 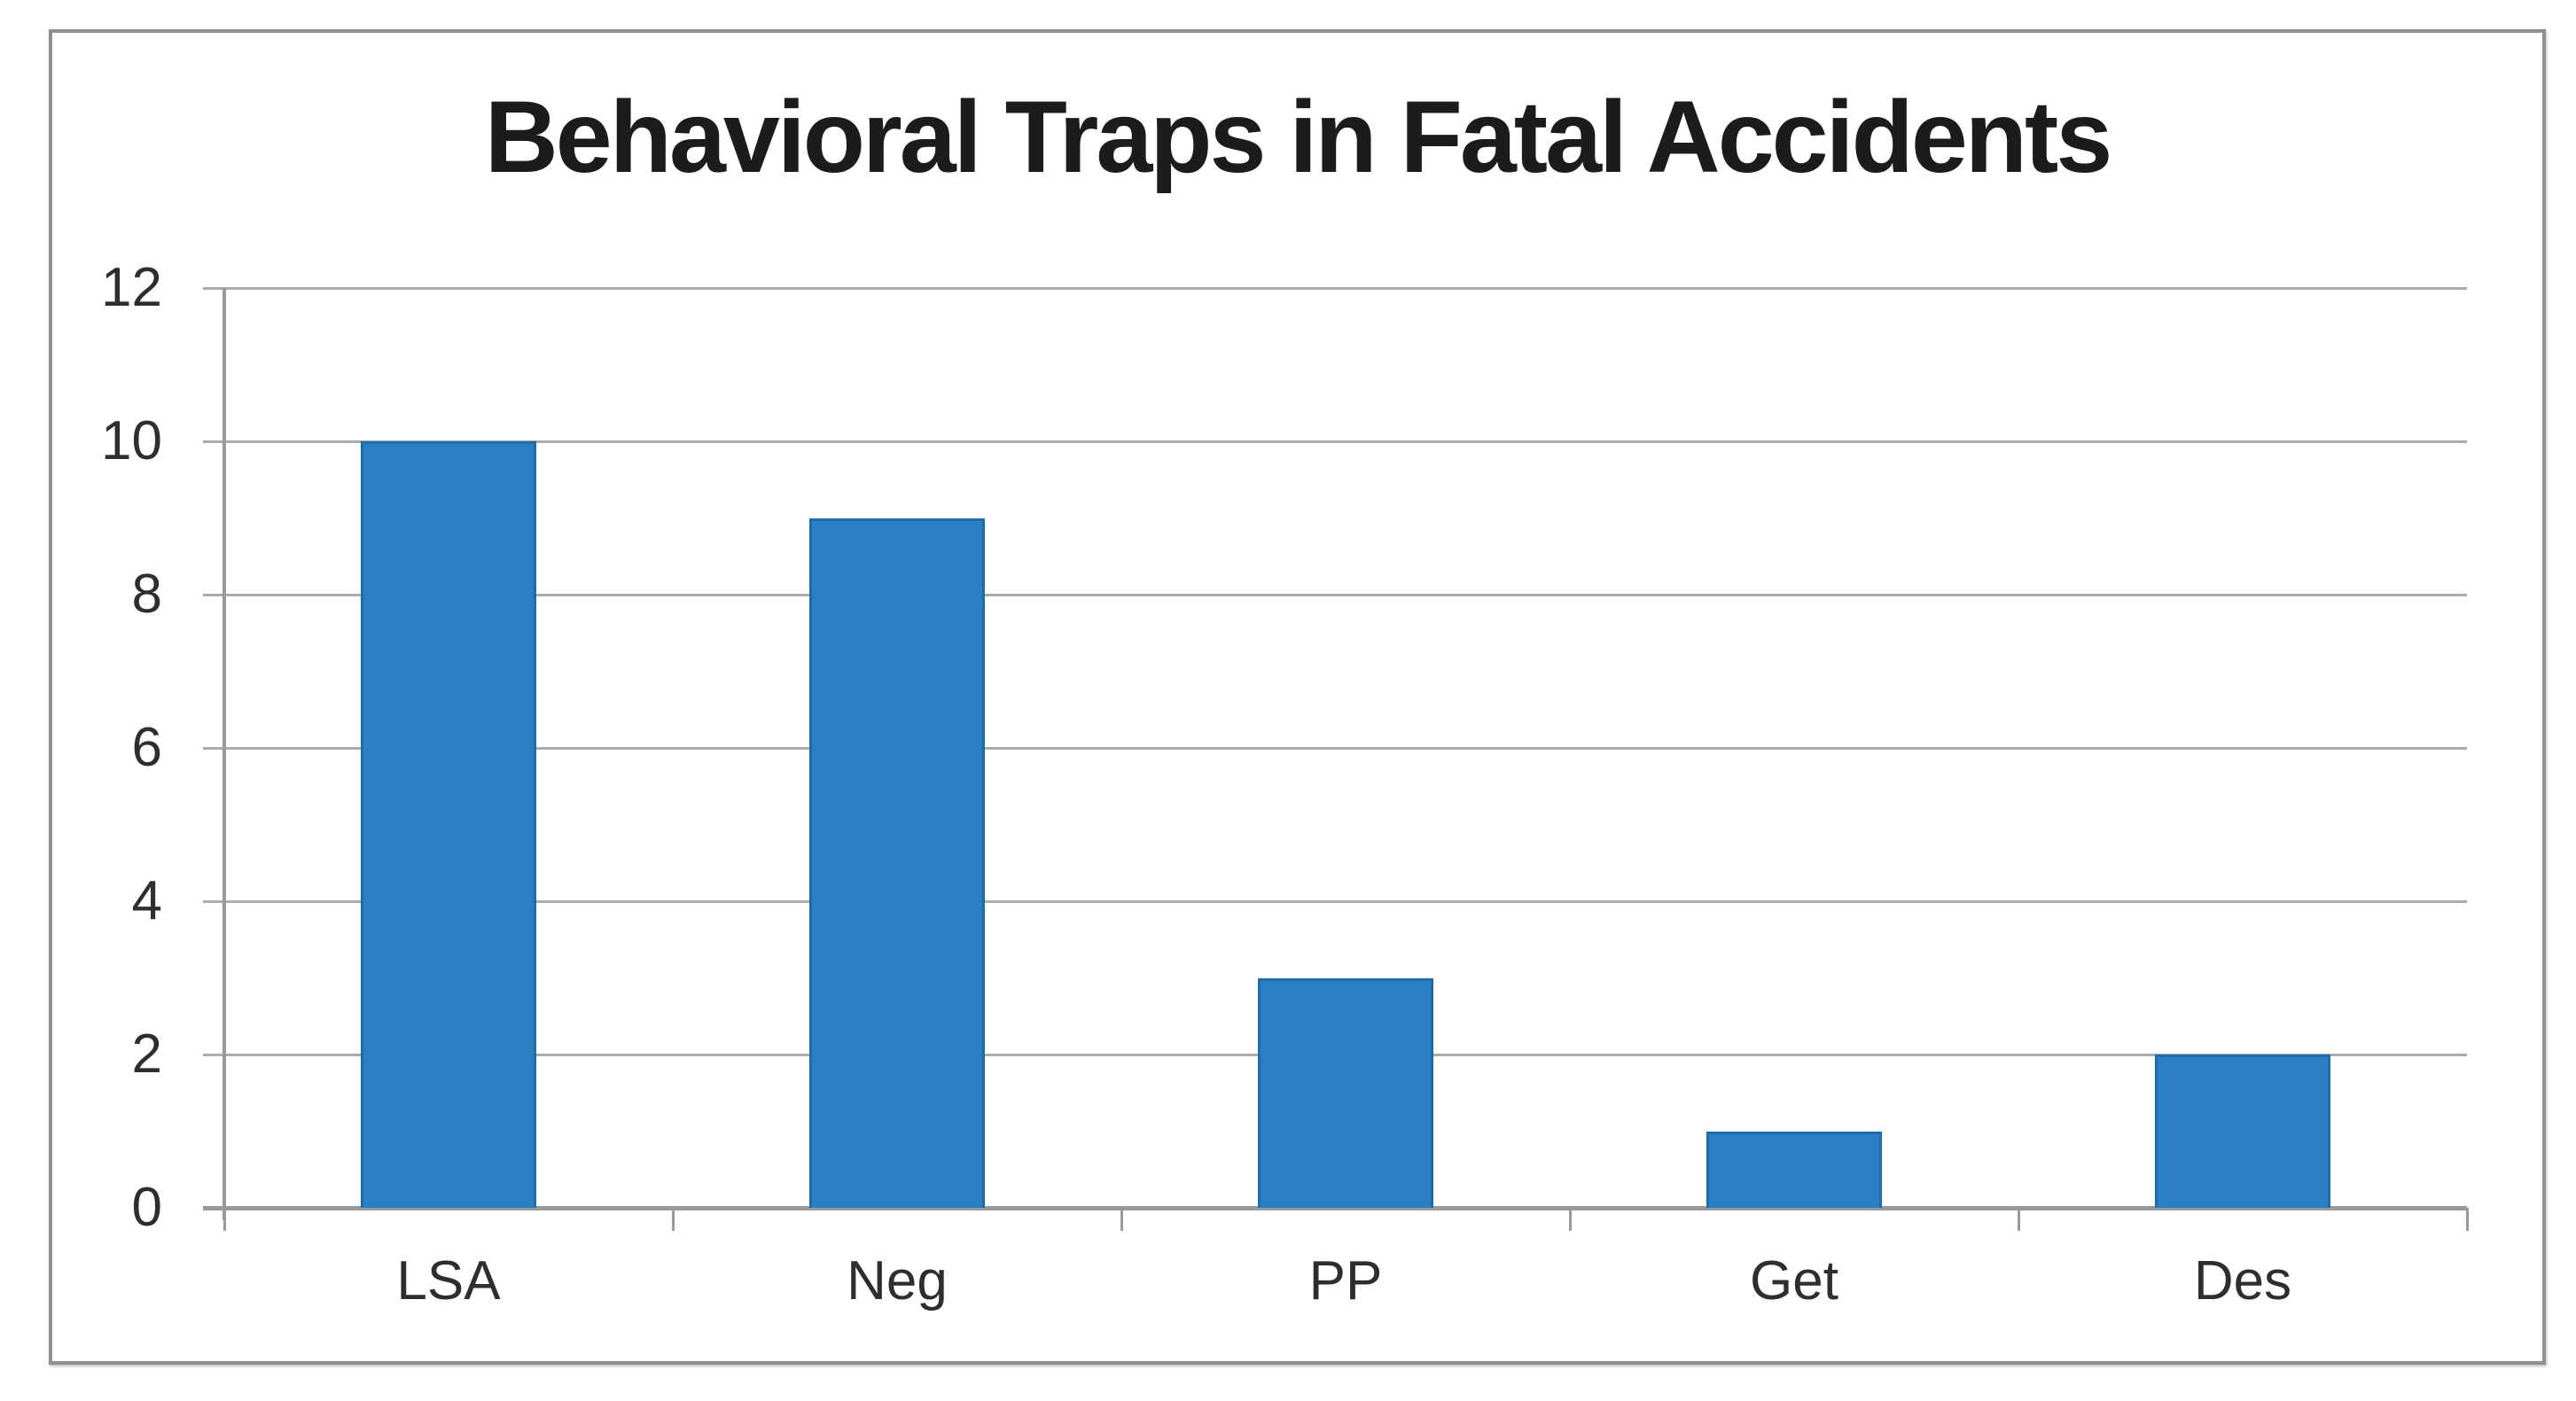 I want to click on chart-title: Behavioral Traps in Fatal Accidents, so click(x=1298, y=137).